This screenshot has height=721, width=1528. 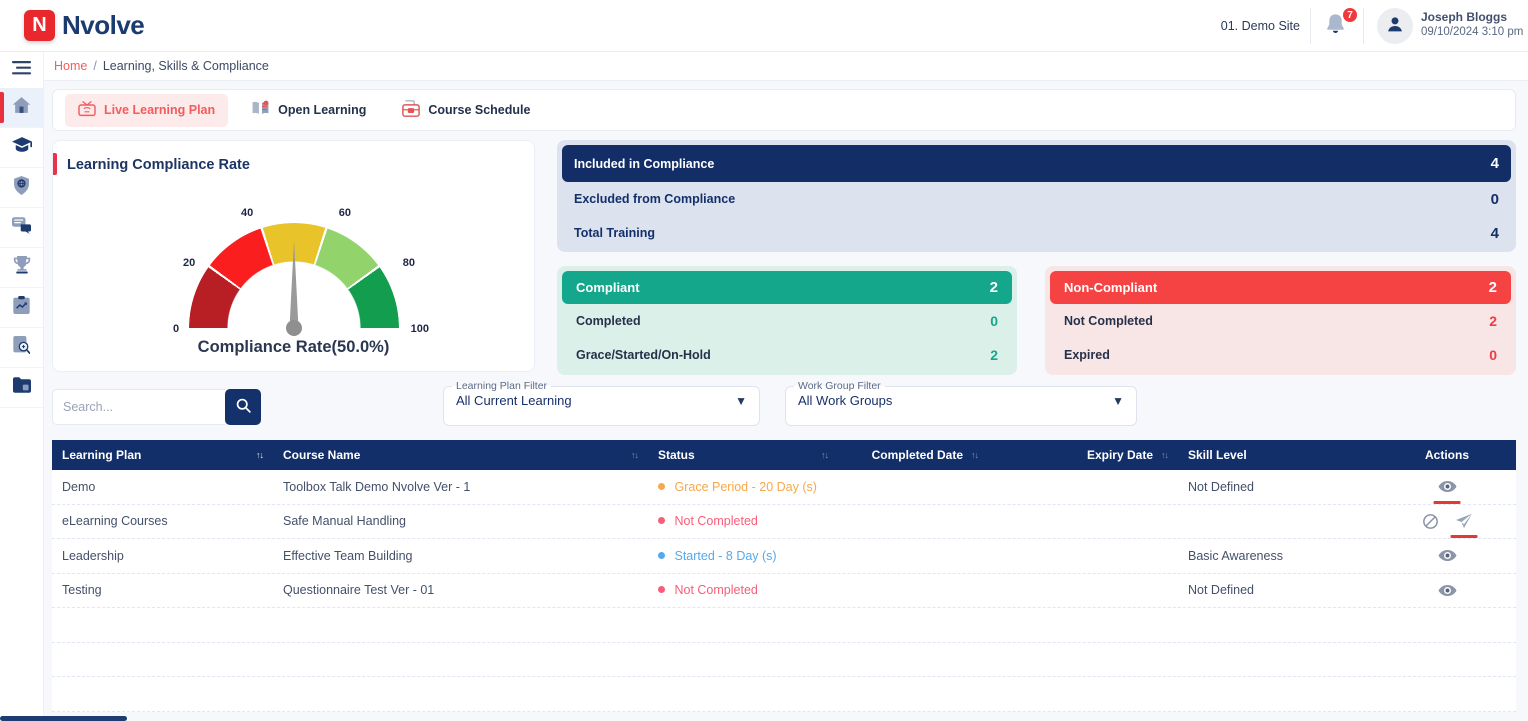 What do you see at coordinates (1083, 455) in the screenshot?
I see `col-expiry-date: Expiry Date ↑↓` at bounding box center [1083, 455].